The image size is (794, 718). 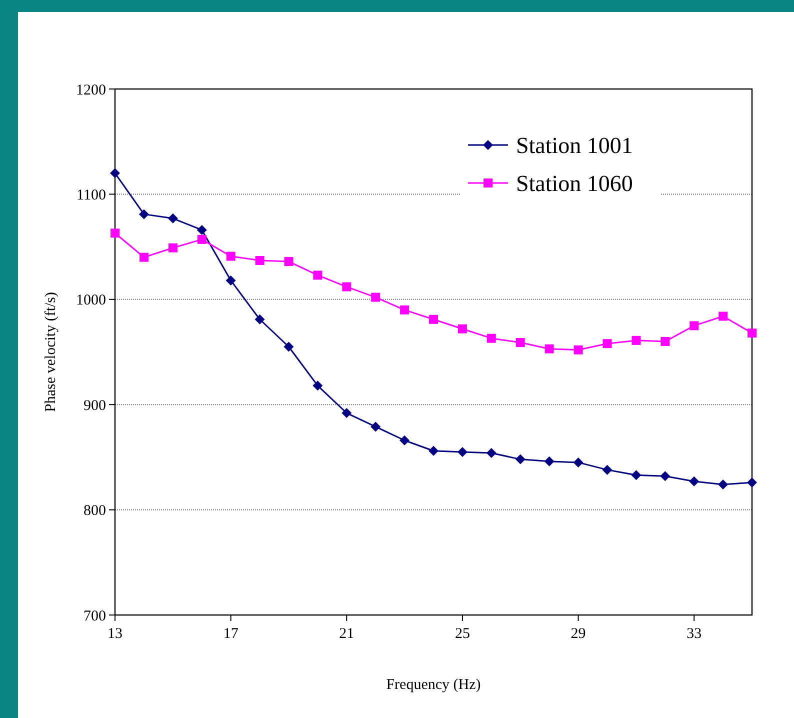 What do you see at coordinates (91, 300) in the screenshot?
I see `y-tick-label: 1000` at bounding box center [91, 300].